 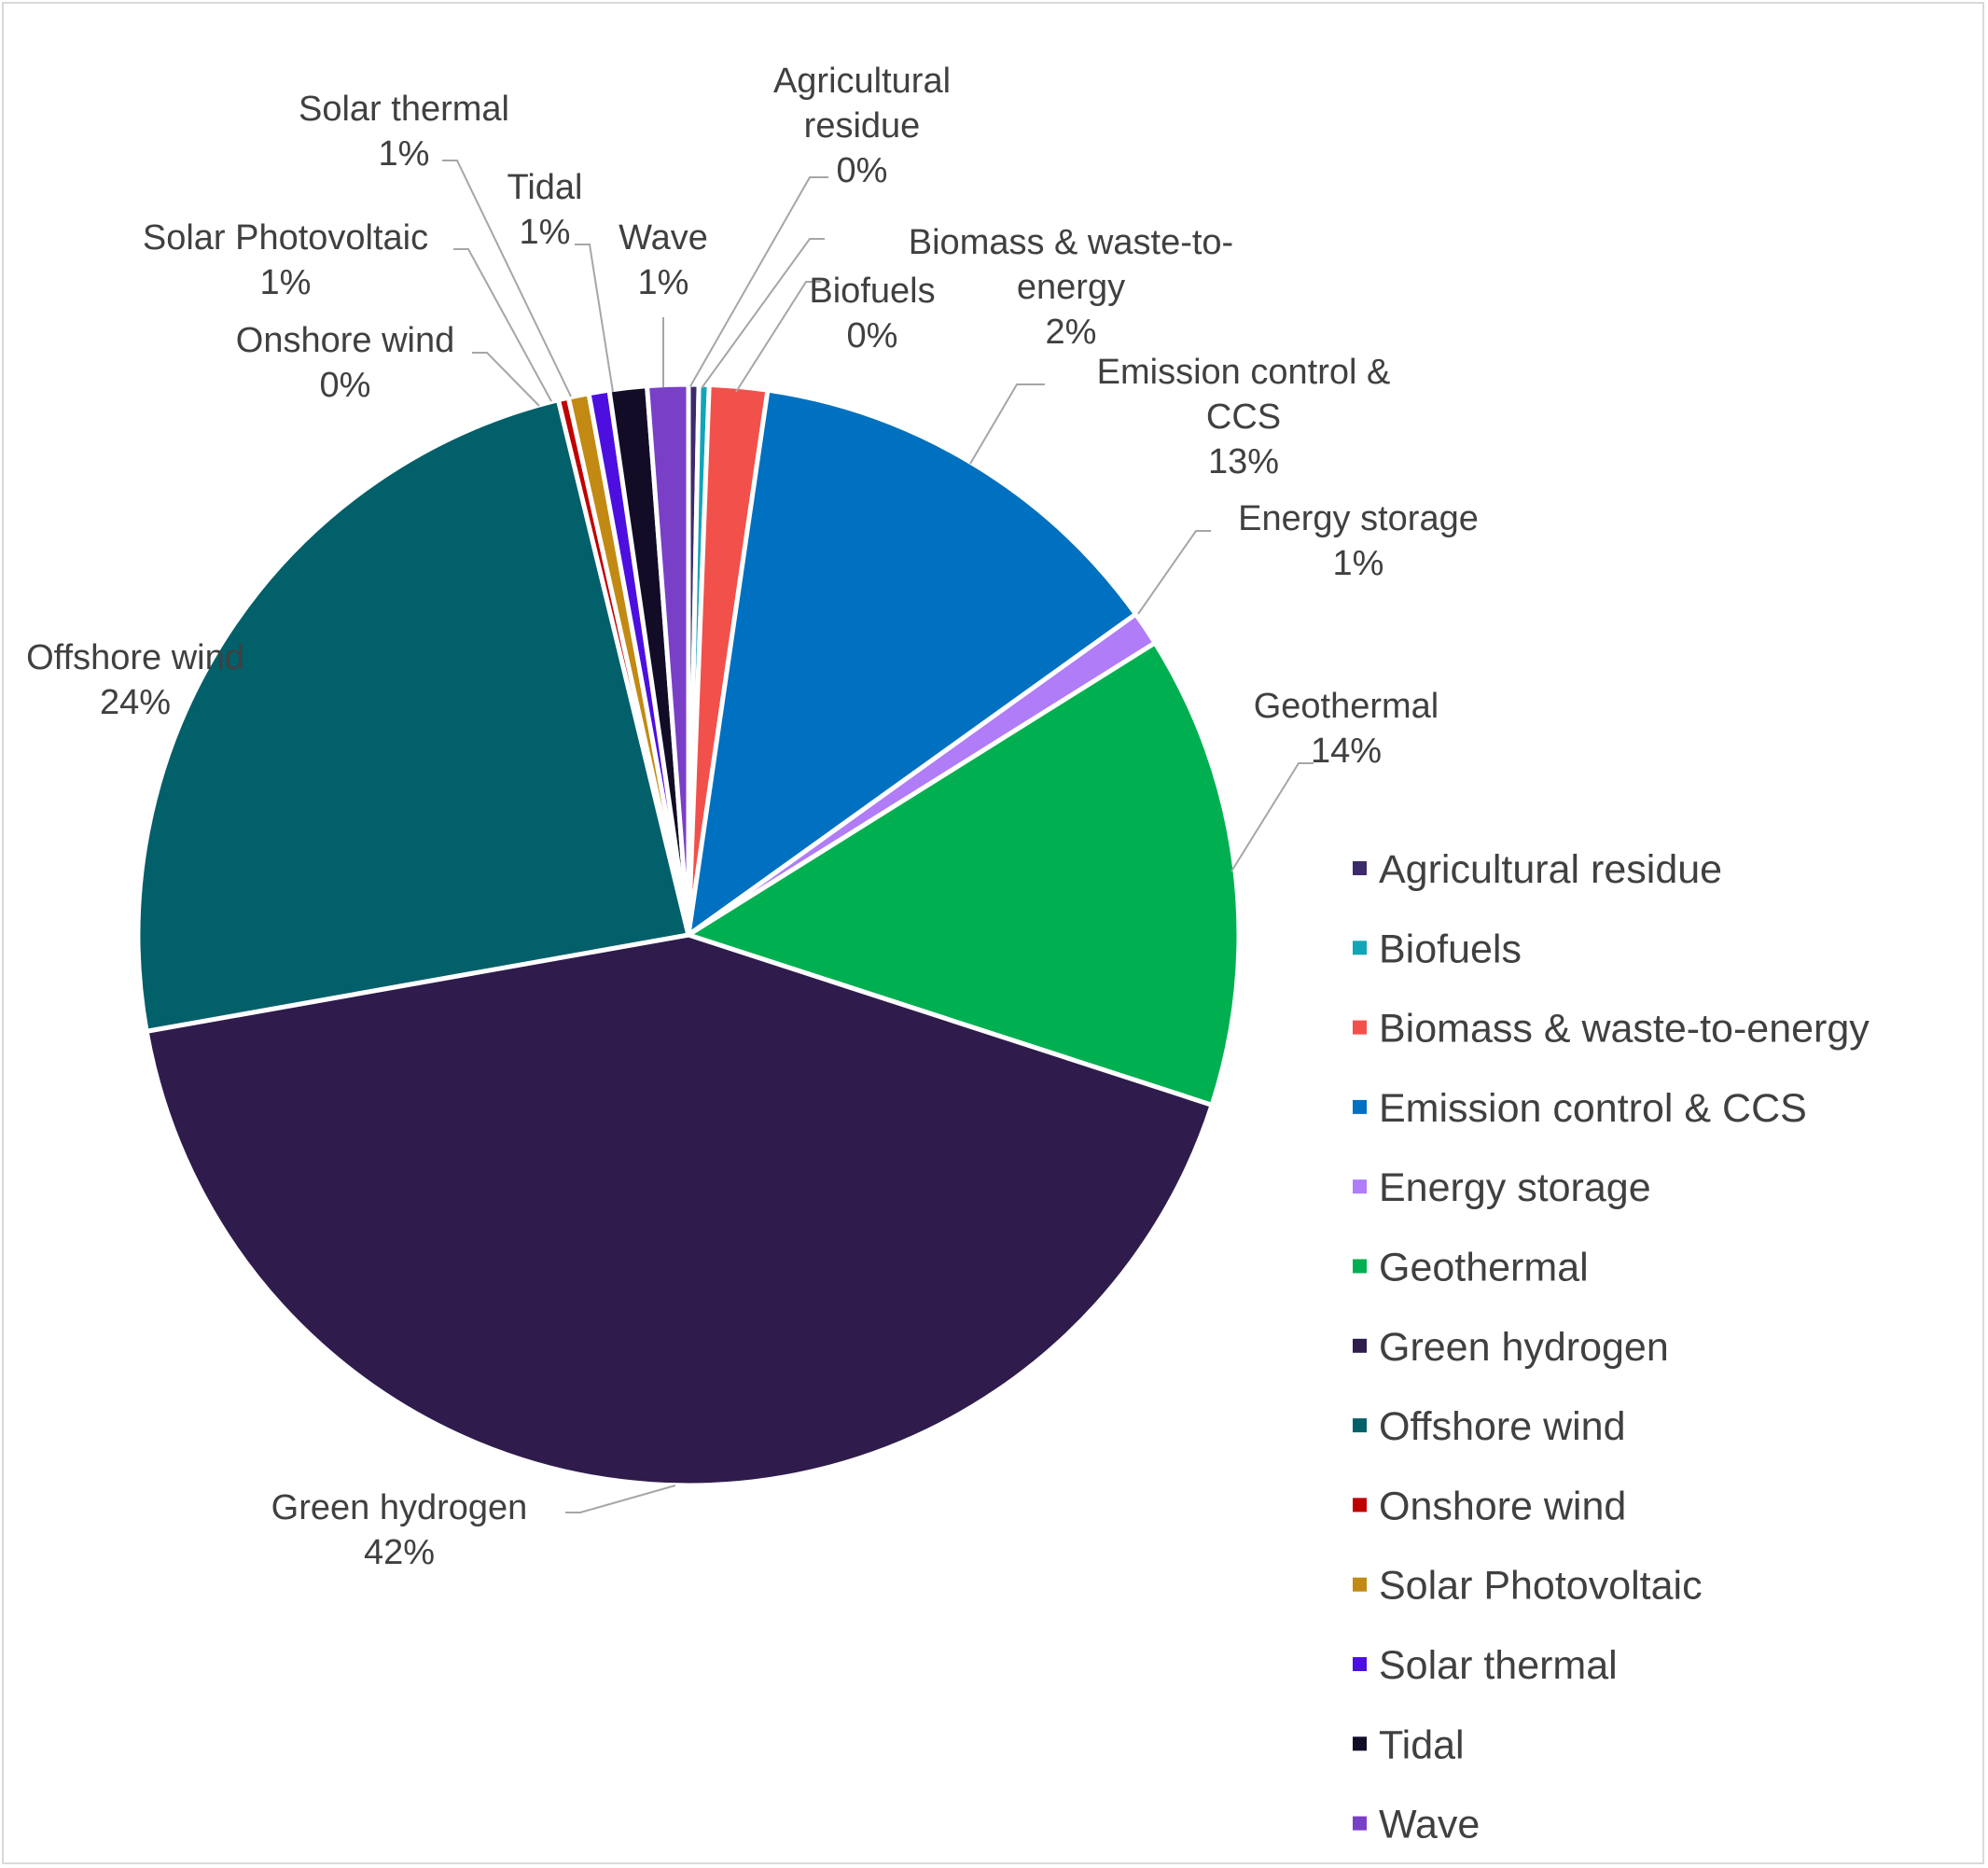 What do you see at coordinates (400, 1508) in the screenshot?
I see `data-label-line: Green hydrogen` at bounding box center [400, 1508].